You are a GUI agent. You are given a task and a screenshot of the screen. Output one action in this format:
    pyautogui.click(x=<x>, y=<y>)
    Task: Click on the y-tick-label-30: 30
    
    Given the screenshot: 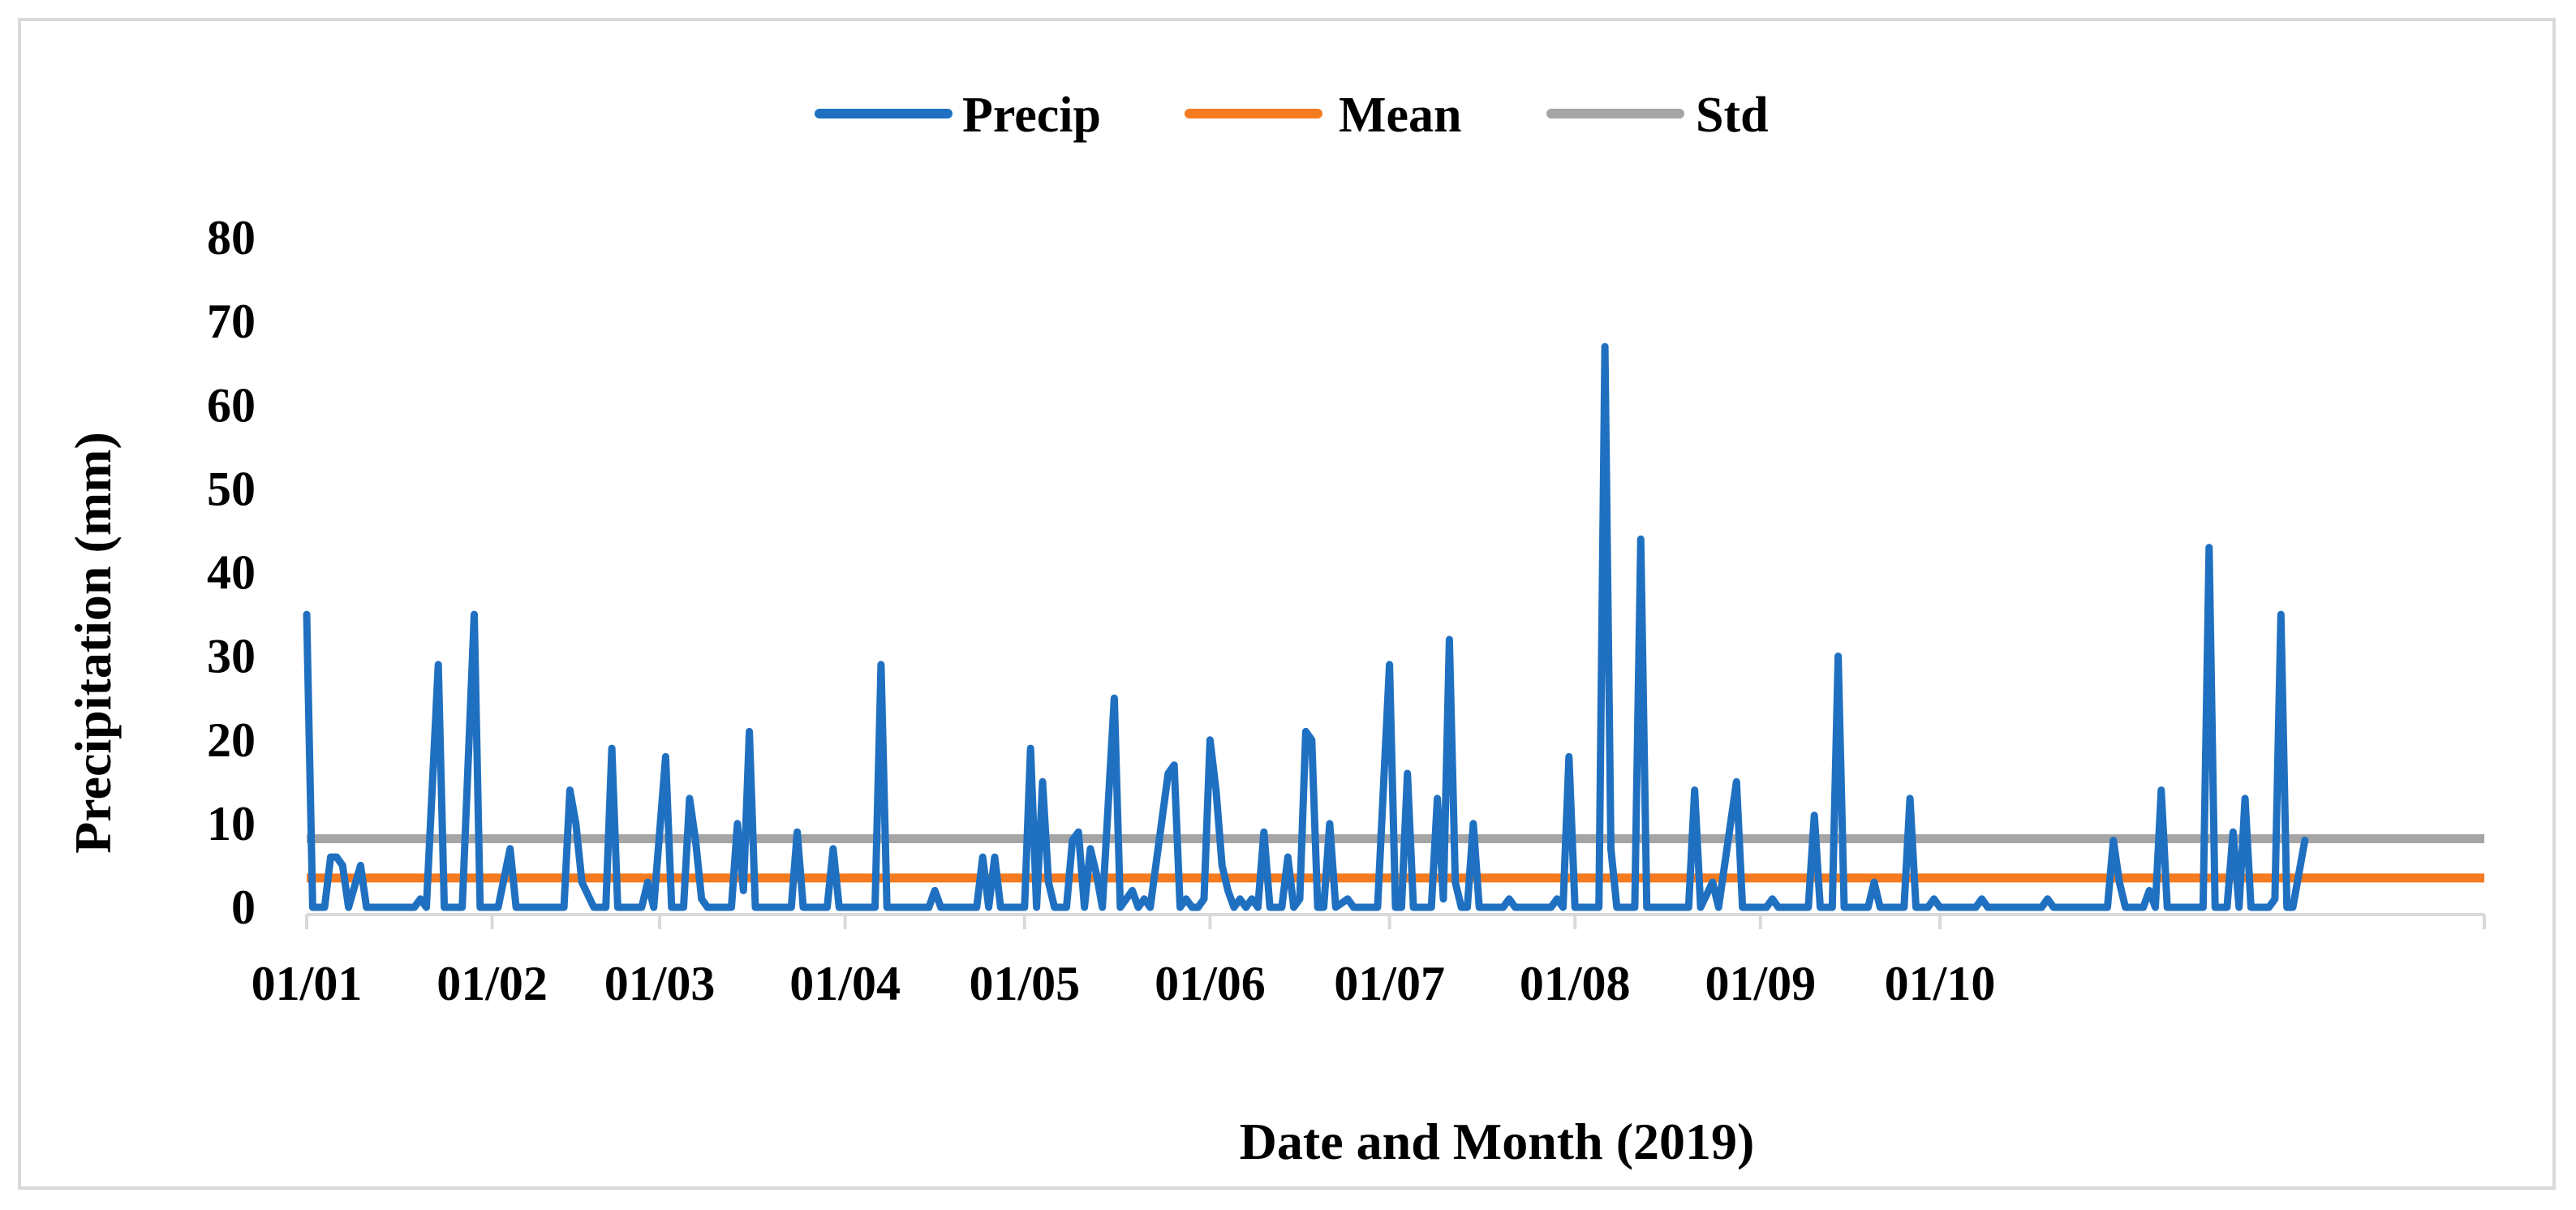 What is the action you would take?
    pyautogui.click(x=232, y=657)
    